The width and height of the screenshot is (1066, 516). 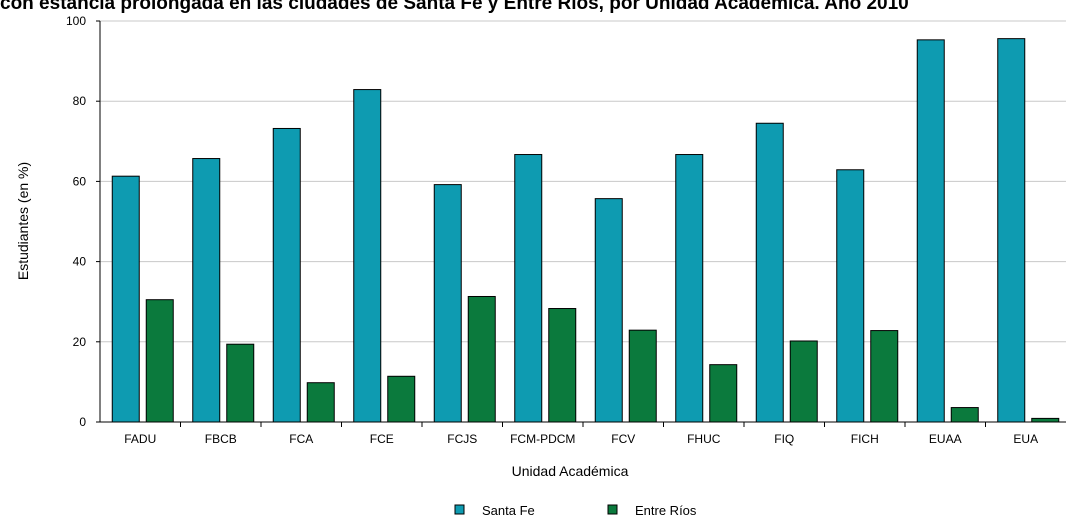 I want to click on legend-label-santa-fe: Santa Fe, so click(x=508, y=509).